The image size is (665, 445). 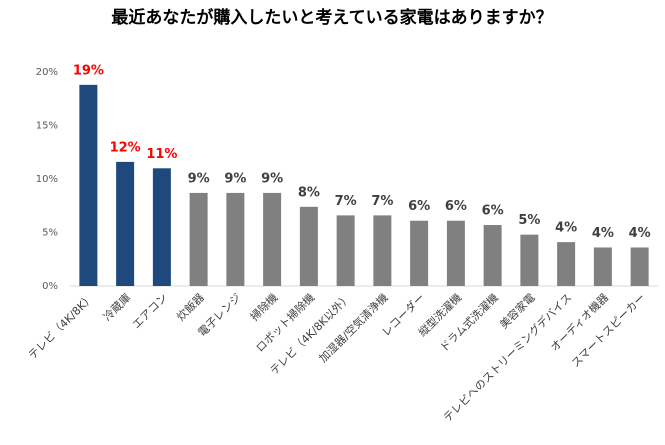 What do you see at coordinates (353, 327) in the screenshot?
I see `x-tick-label: 加湿器/空気清浄機` at bounding box center [353, 327].